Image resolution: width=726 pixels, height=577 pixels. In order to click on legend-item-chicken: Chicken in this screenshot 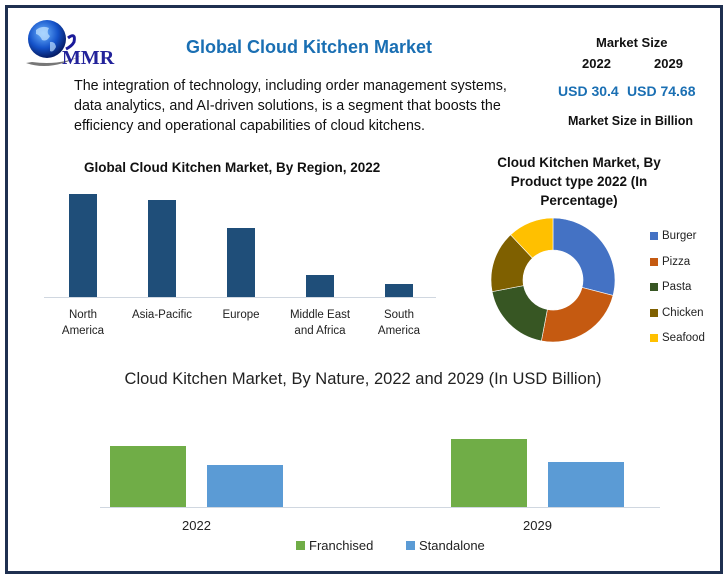, I will do `click(677, 313)`.